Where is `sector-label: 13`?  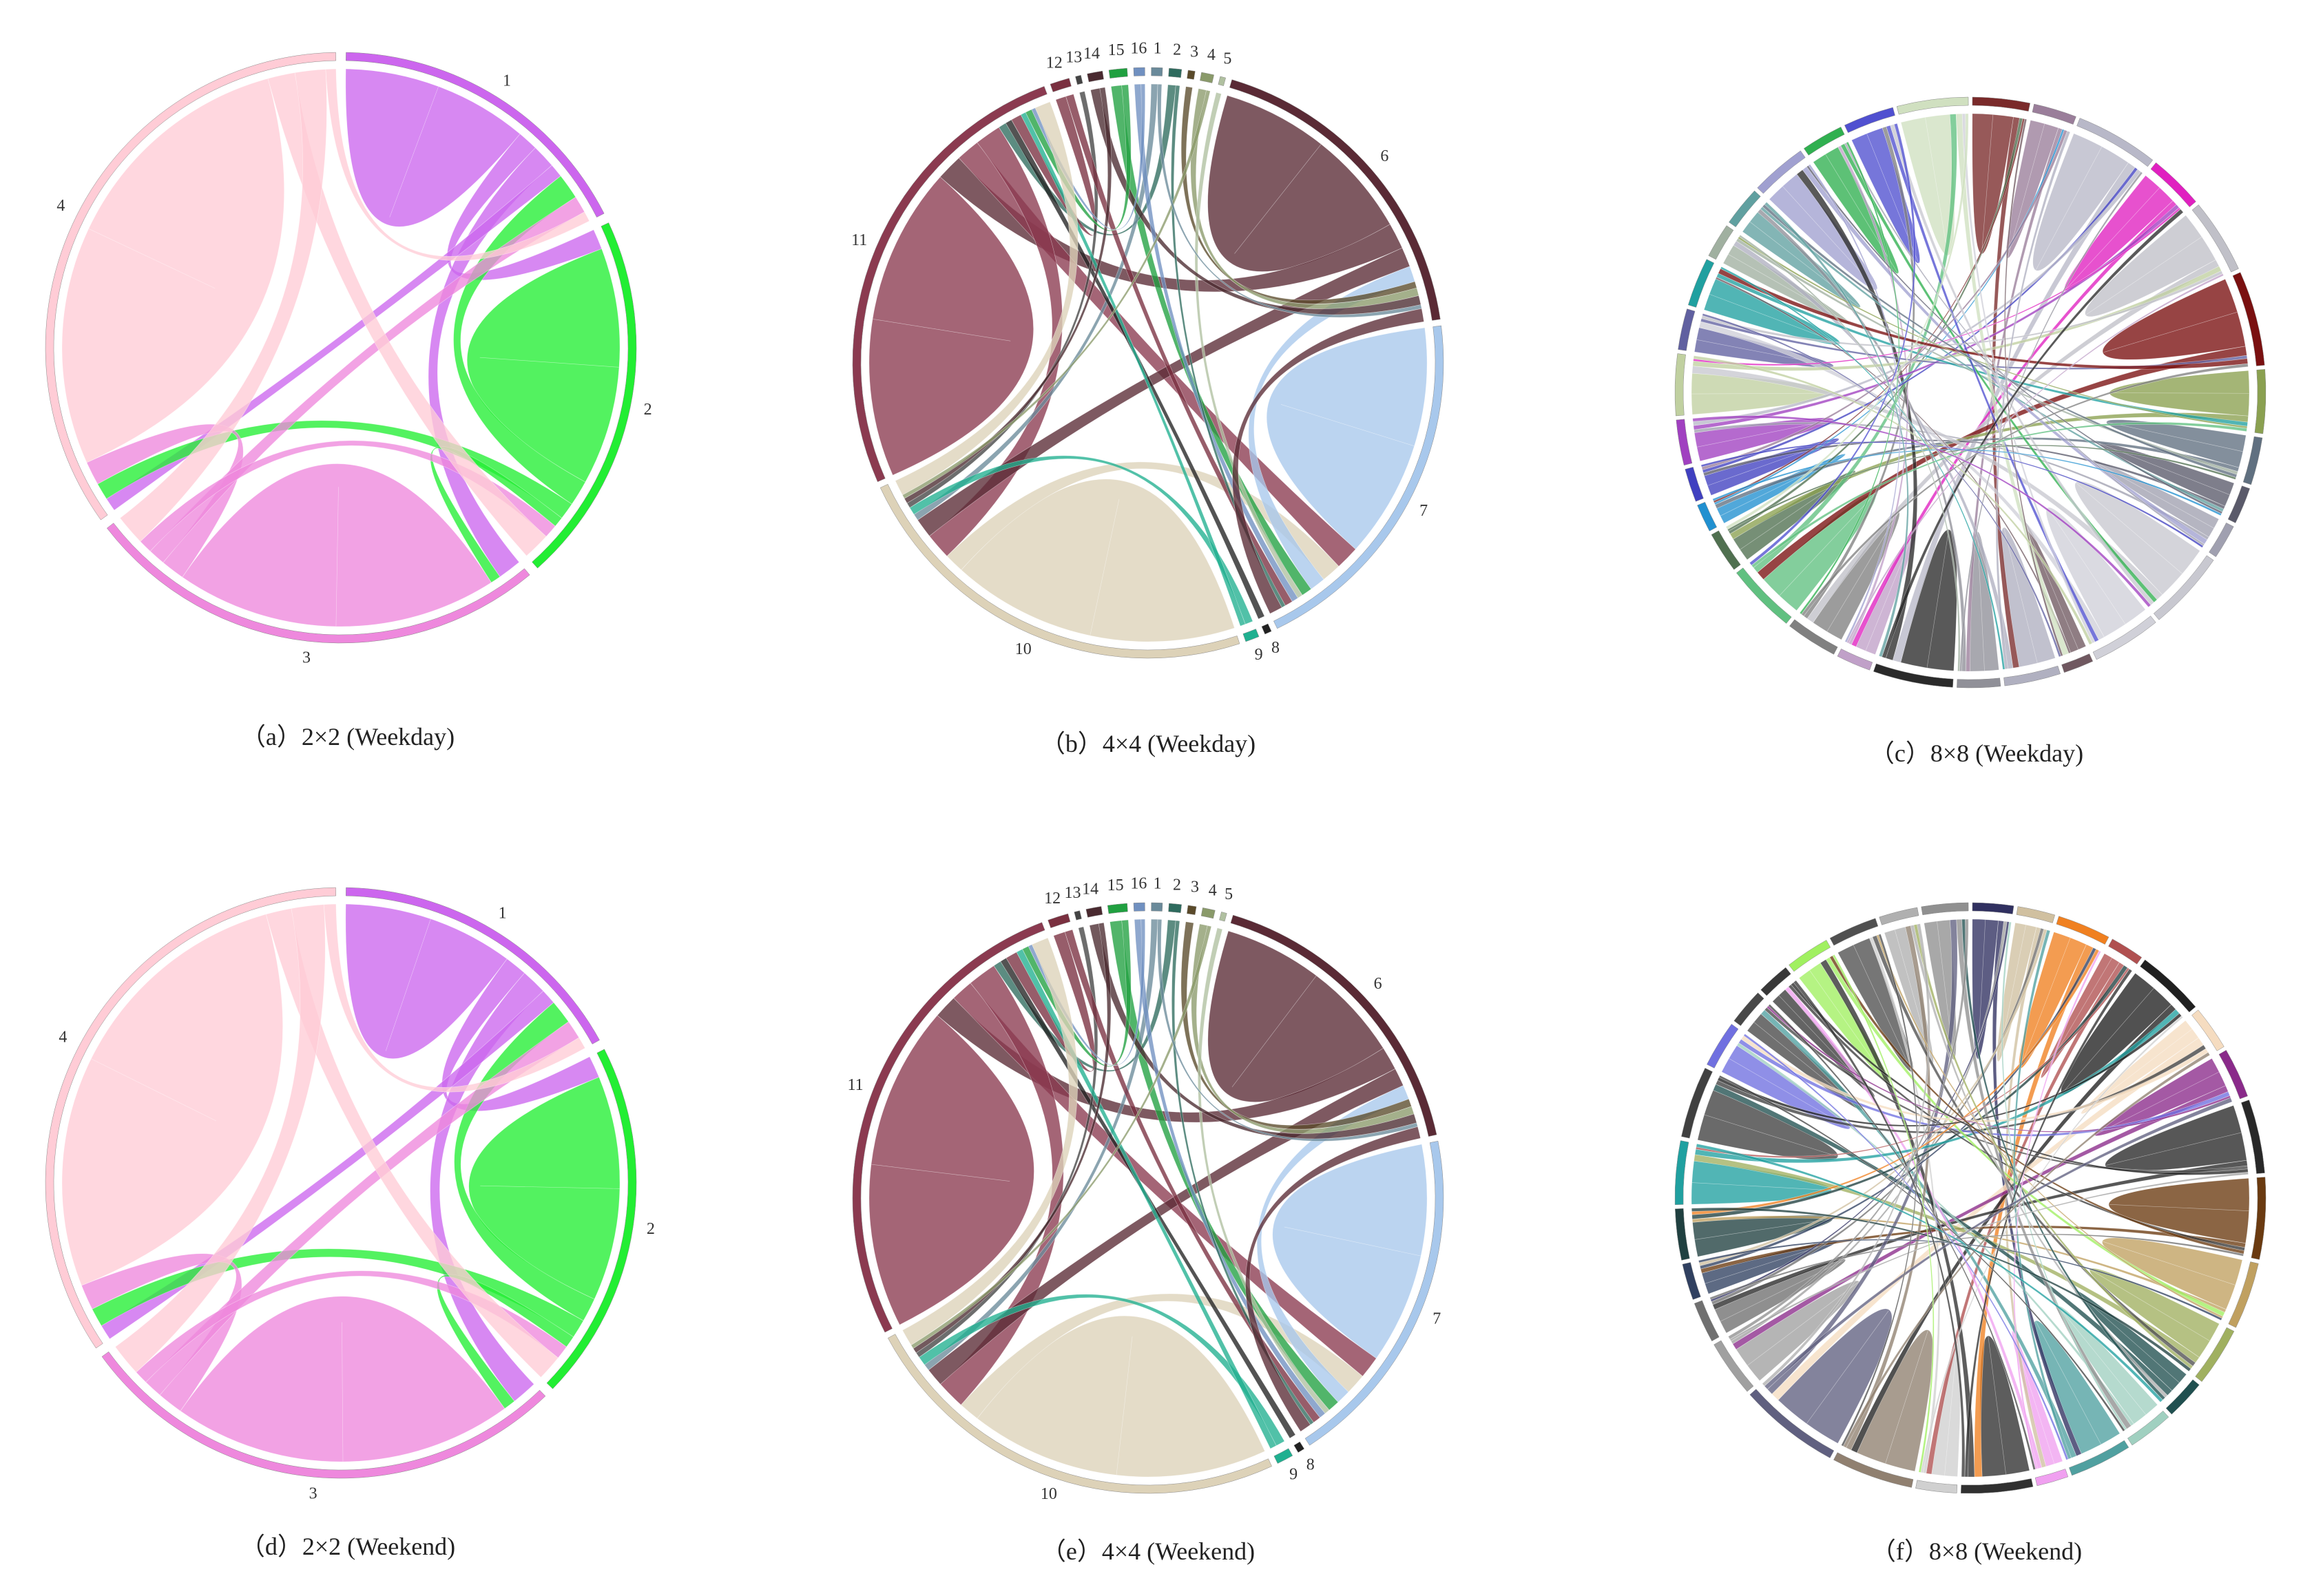 sector-label: 13 is located at coordinates (1073, 57).